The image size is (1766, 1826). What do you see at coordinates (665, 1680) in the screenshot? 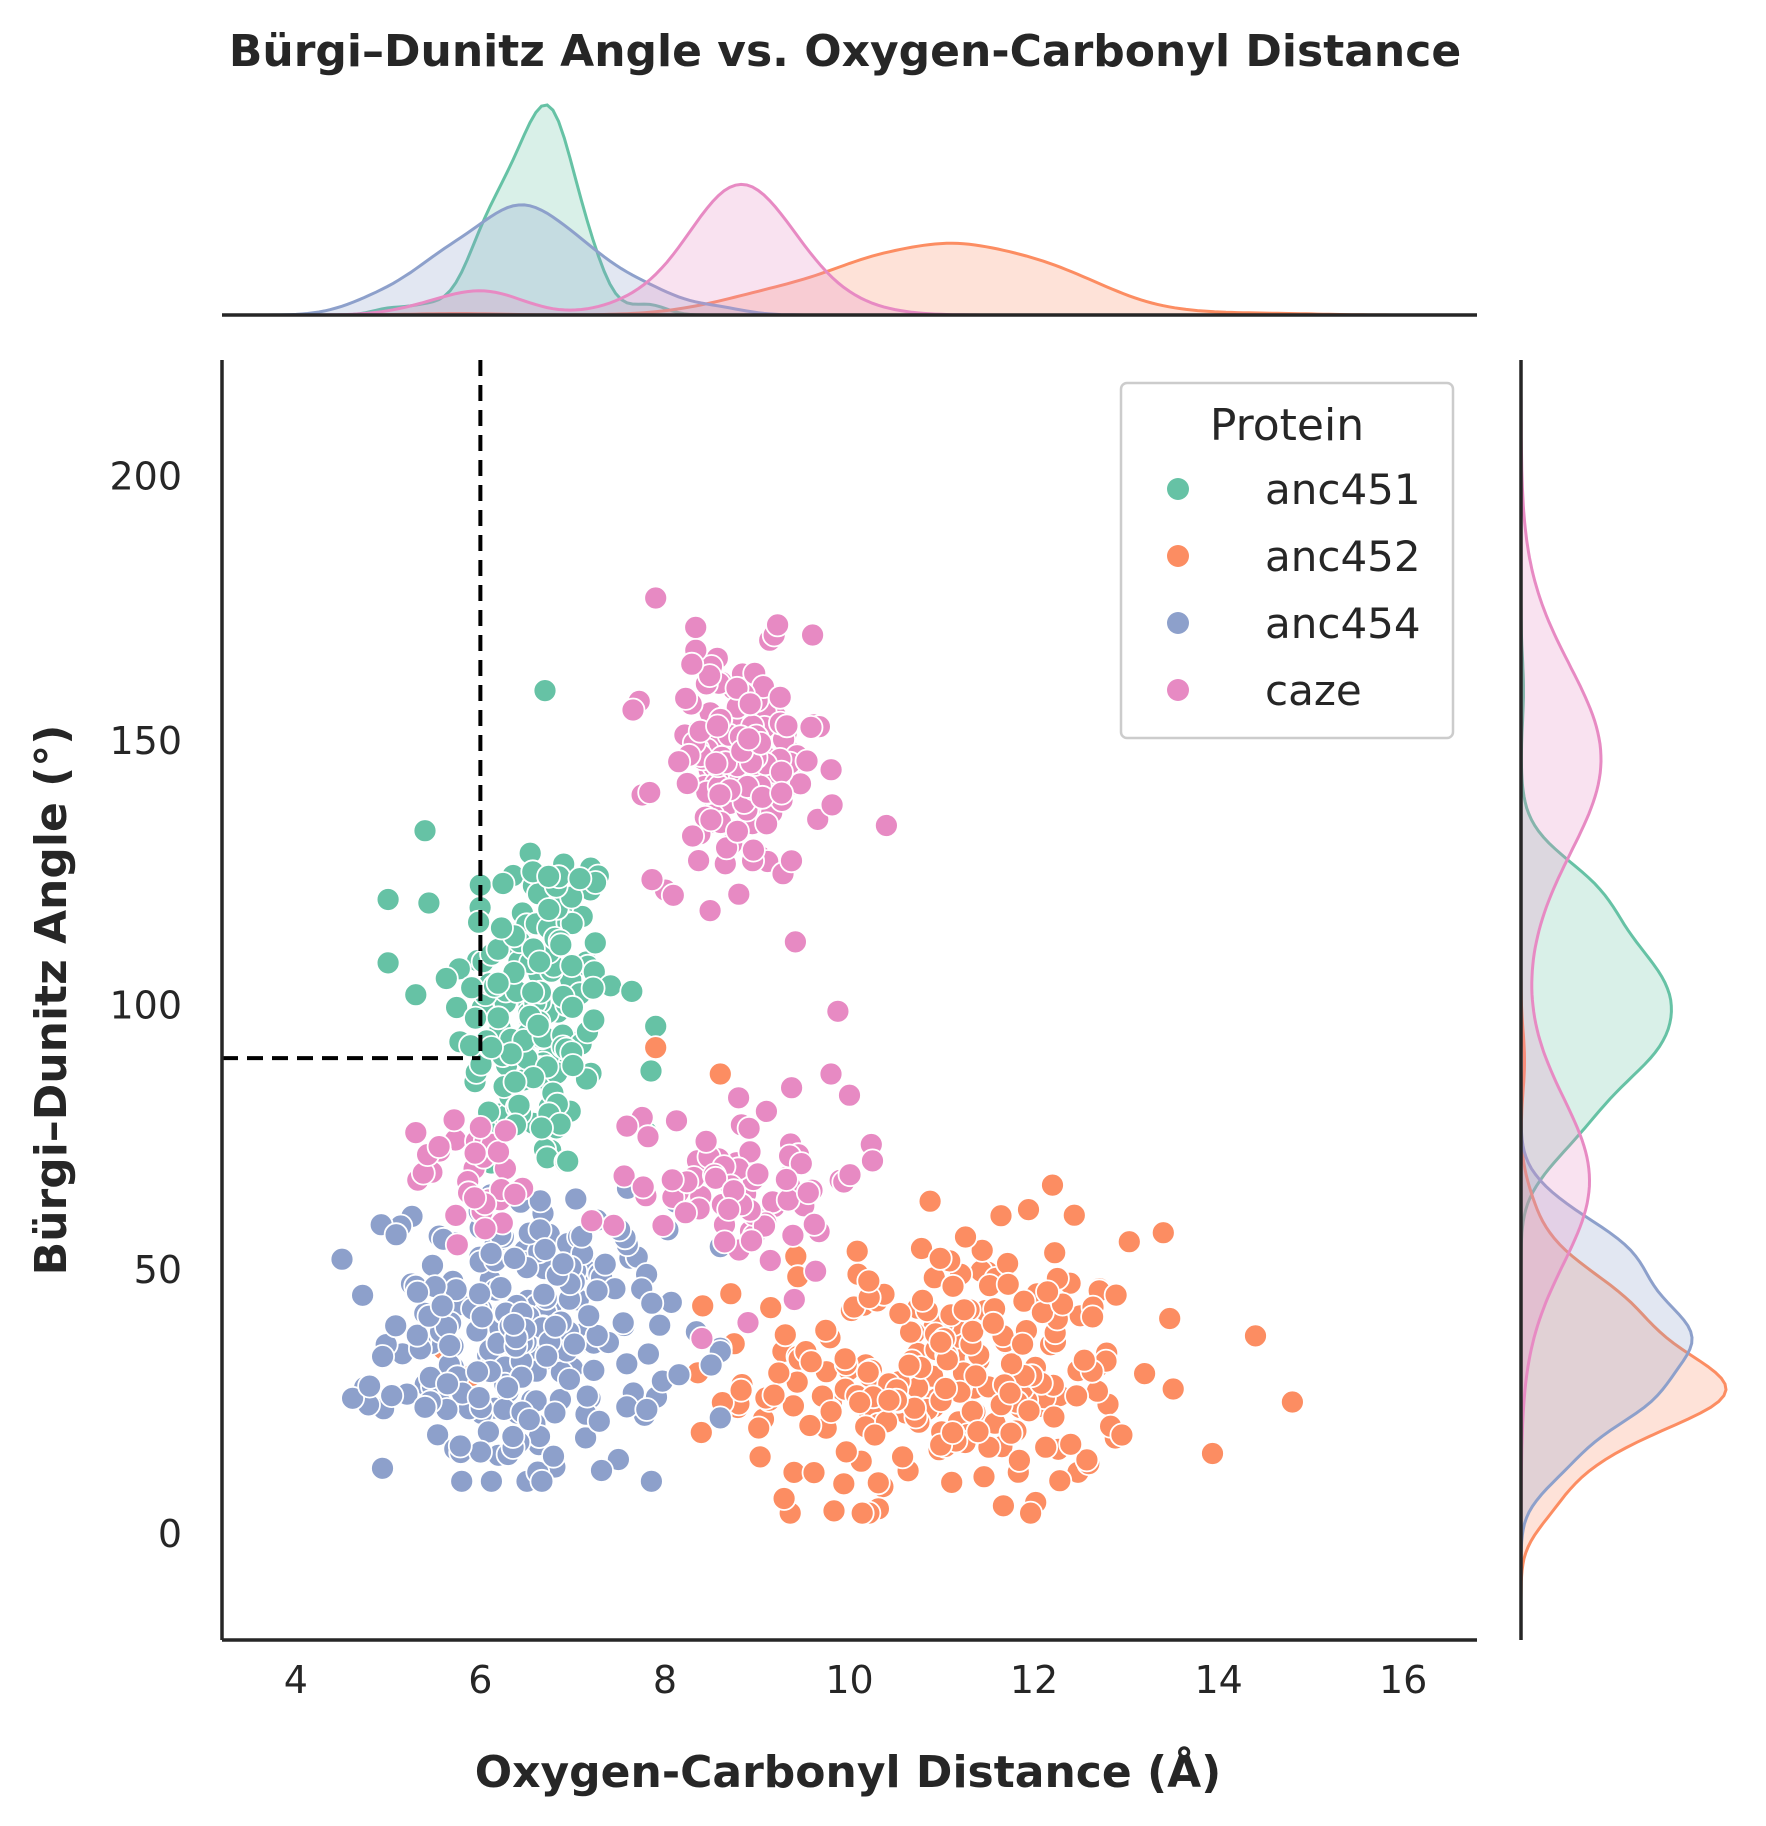
I see `x-tick-label: 8` at bounding box center [665, 1680].